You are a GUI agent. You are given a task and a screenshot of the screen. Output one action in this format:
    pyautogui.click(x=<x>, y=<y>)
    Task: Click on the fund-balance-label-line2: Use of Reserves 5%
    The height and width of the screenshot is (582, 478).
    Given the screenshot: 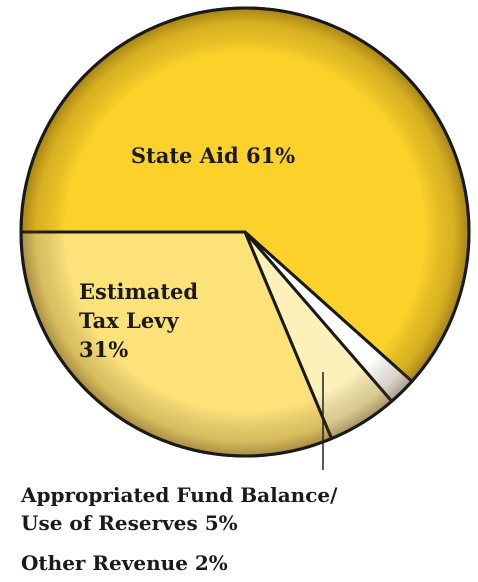 What is the action you would take?
    pyautogui.click(x=129, y=523)
    